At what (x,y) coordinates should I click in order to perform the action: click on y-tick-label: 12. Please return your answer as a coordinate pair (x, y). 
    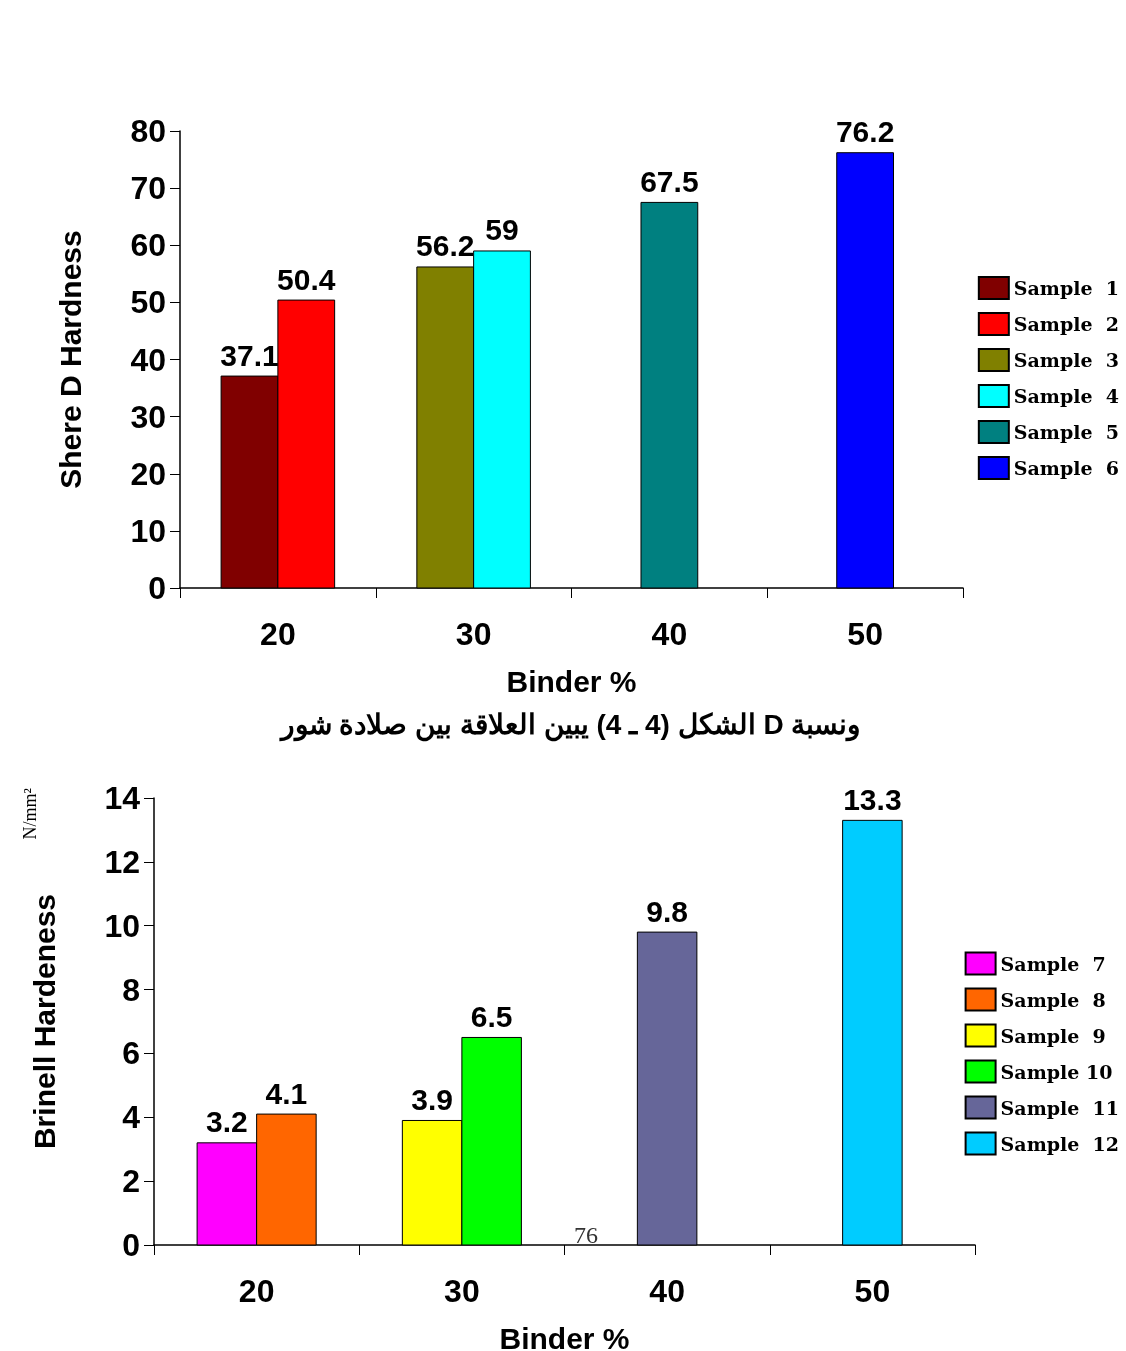
    Looking at the image, I should click on (122, 861).